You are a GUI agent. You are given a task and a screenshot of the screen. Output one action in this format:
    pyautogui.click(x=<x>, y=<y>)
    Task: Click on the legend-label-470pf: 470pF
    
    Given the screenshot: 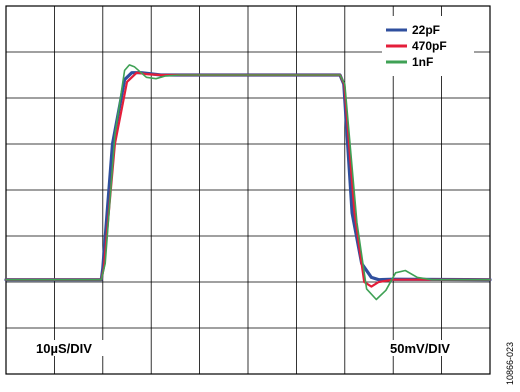 What is the action you would take?
    pyautogui.click(x=429, y=46)
    